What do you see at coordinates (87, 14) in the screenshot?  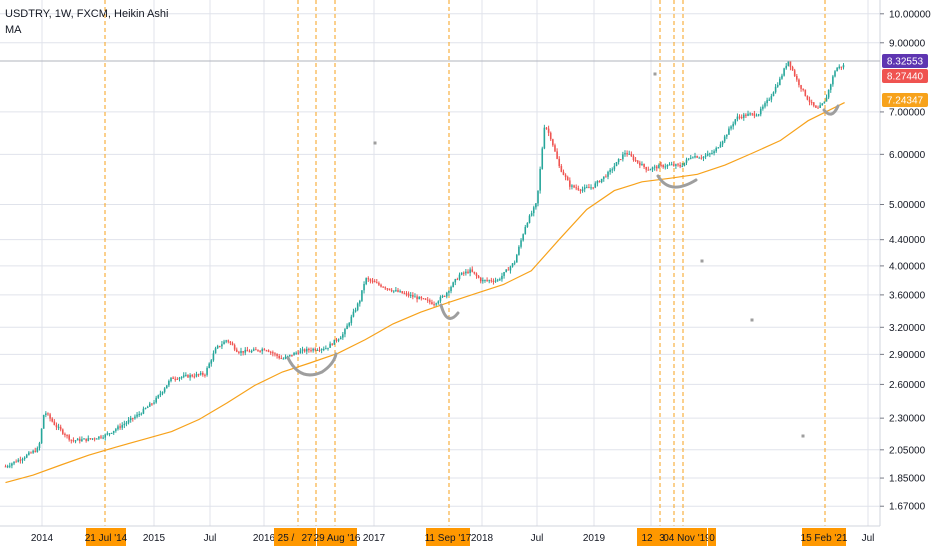 I see `symbol-title: USDTRY, 1W, FXCM, Heikin Ashi` at bounding box center [87, 14].